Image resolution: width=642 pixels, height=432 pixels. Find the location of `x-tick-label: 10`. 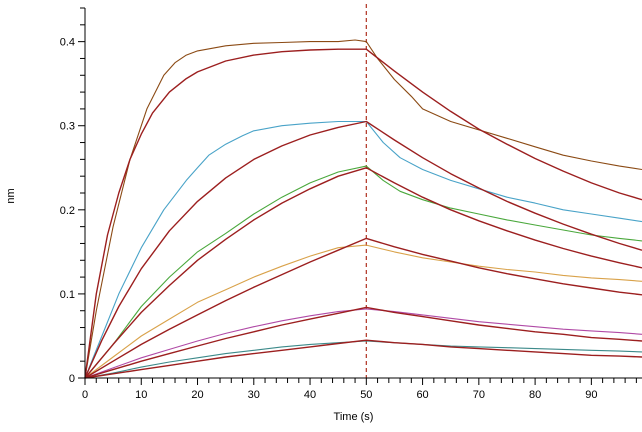

x-tick-label: 10 is located at coordinates (141, 395).